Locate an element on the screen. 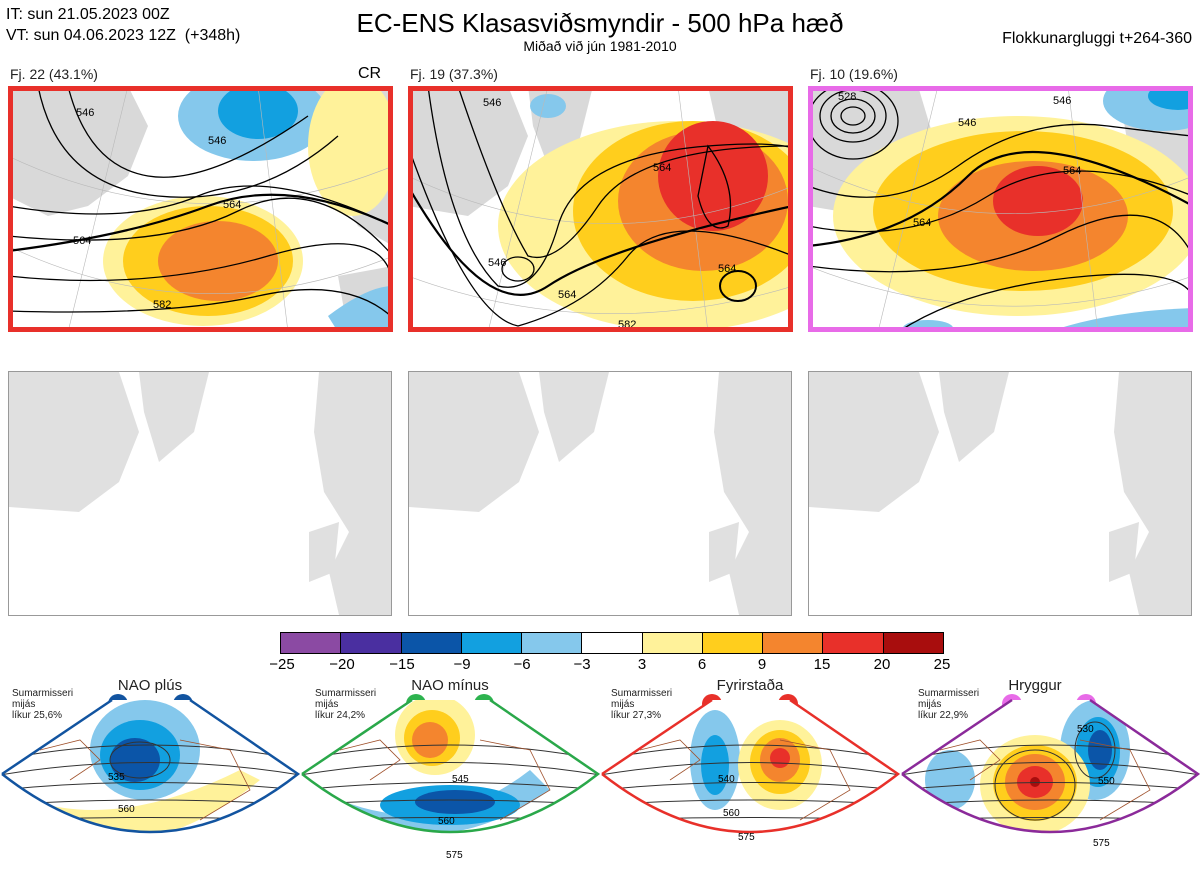  regime-4-contour-label: 575 is located at coordinates (1101, 843).